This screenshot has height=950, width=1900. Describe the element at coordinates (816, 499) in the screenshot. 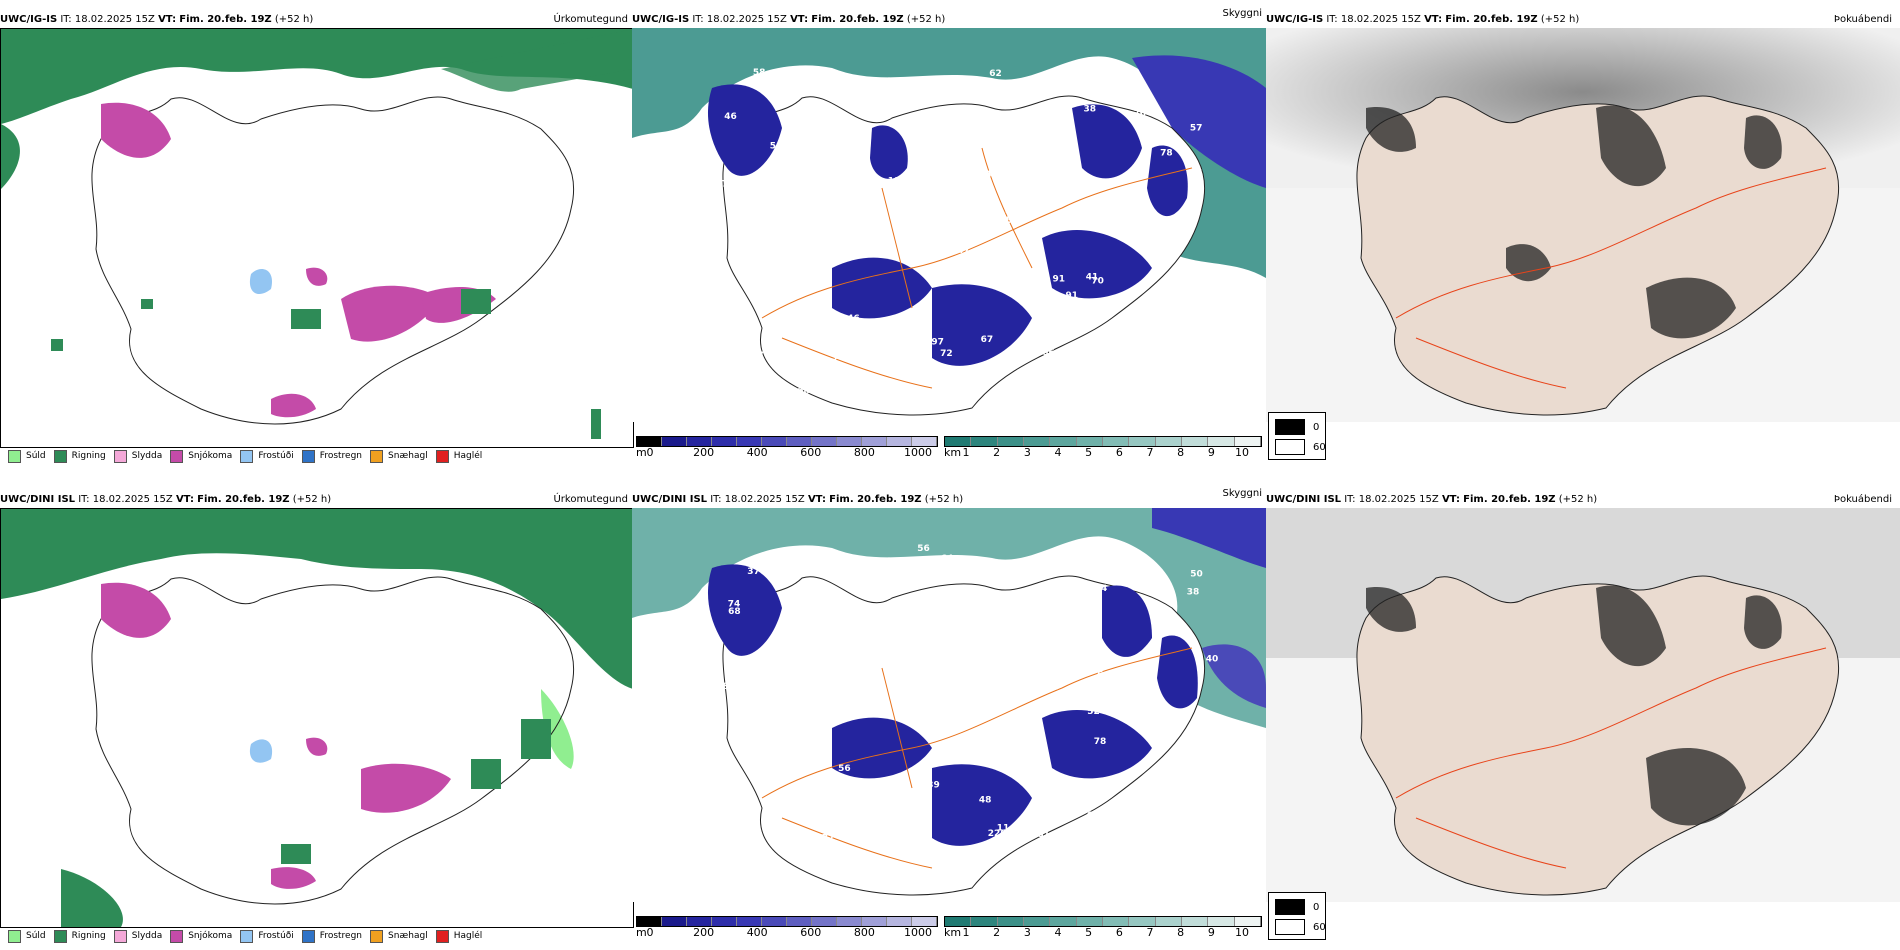

I see `vt-label: VT:` at that location.